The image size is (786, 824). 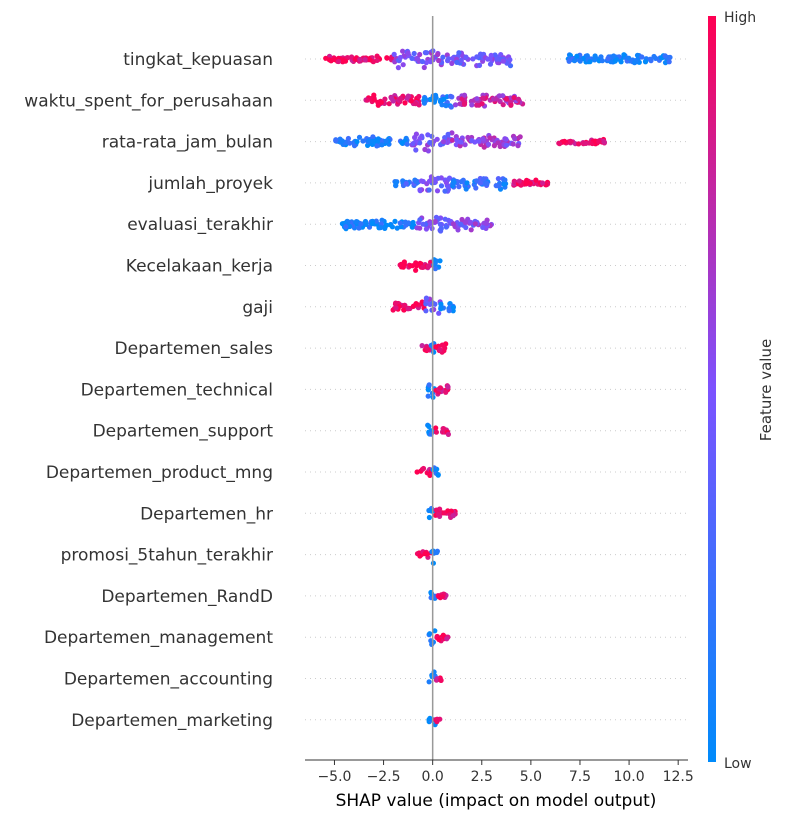 I want to click on feature-label: Departemen_accounting, so click(x=168, y=680).